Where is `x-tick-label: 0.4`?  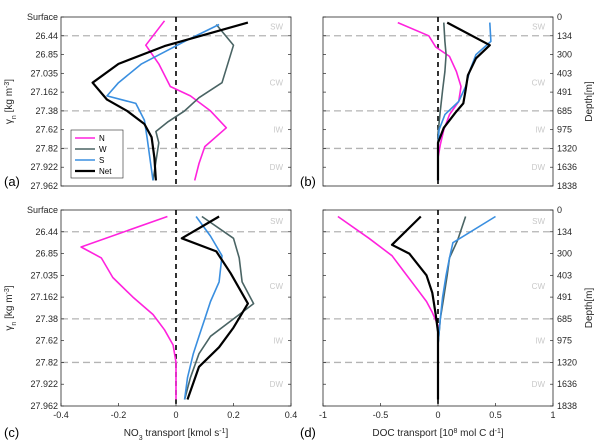 x-tick-label: 0.4 is located at coordinates (291, 415).